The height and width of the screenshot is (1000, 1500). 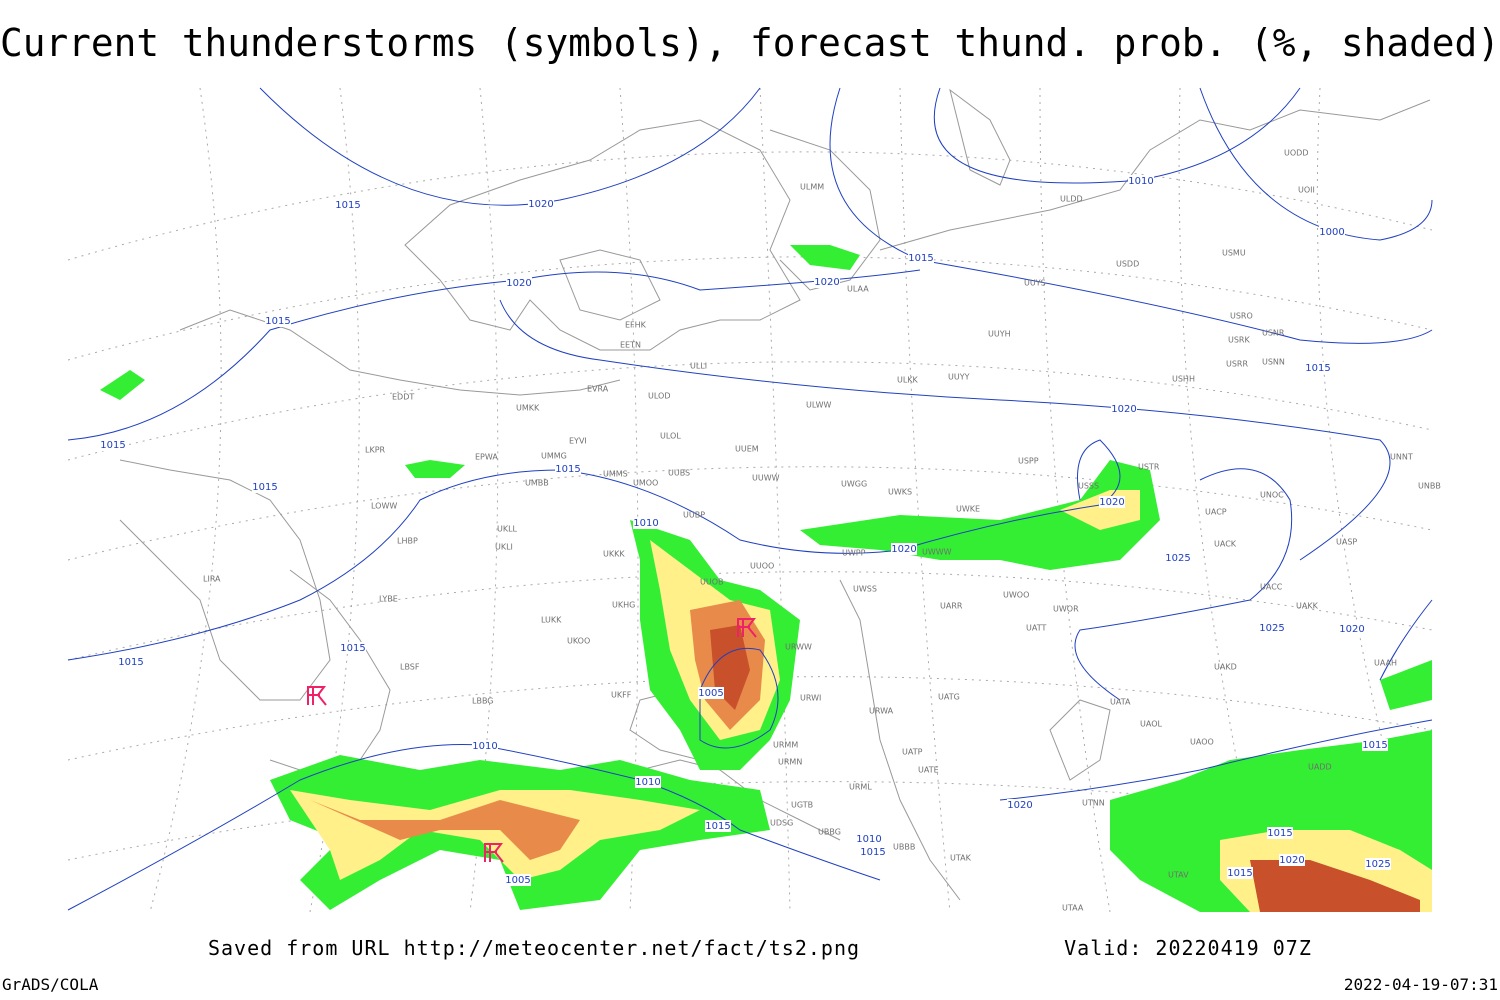 I want to click on isobar-label: 1025, so click(x=1271, y=628).